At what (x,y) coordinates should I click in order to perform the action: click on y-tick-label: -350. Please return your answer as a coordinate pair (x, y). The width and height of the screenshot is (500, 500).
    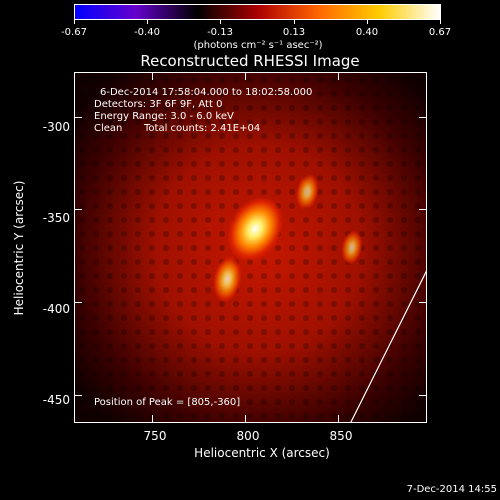
    Looking at the image, I should click on (56, 218).